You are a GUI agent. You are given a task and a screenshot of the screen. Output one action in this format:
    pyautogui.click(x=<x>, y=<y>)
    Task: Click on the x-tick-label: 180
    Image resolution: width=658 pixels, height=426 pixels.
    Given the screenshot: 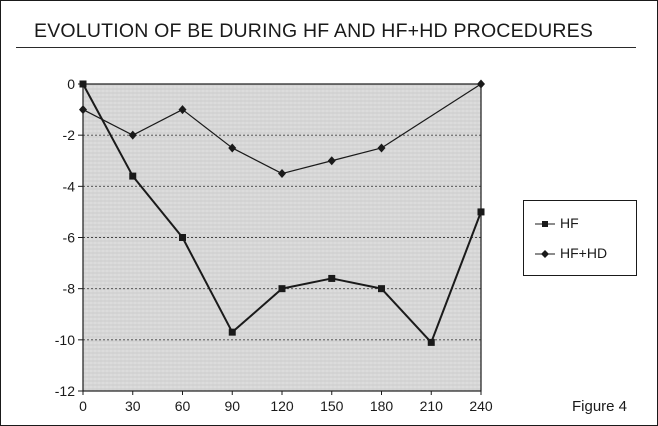 What is the action you would take?
    pyautogui.click(x=382, y=406)
    